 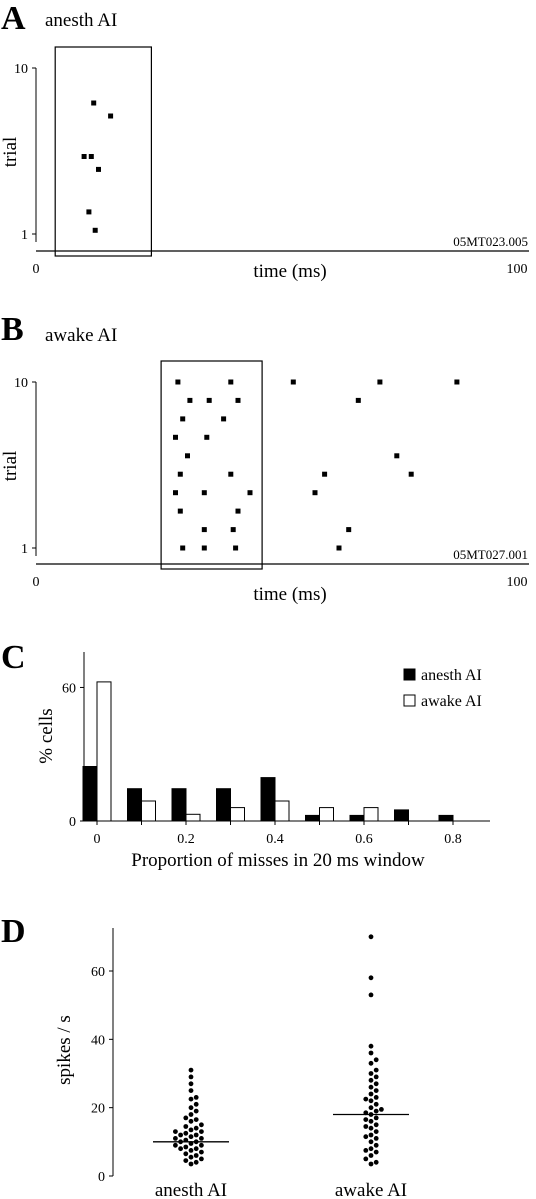 What do you see at coordinates (98, 1040) in the screenshot?
I see `y-tick-label: 40` at bounding box center [98, 1040].